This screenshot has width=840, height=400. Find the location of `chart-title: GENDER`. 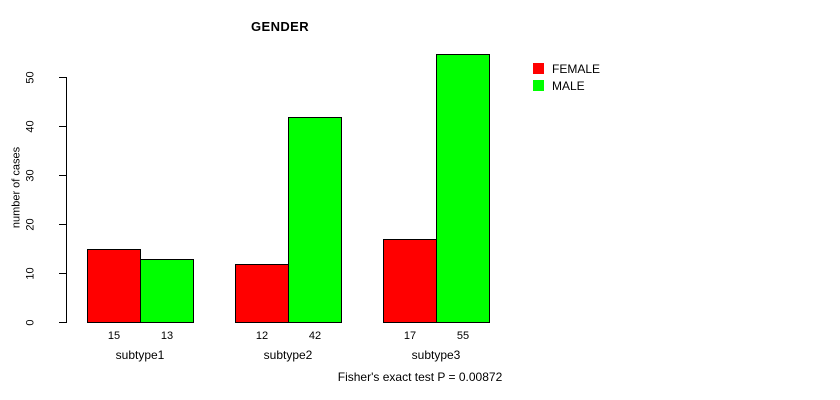

chart-title: GENDER is located at coordinates (280, 26).